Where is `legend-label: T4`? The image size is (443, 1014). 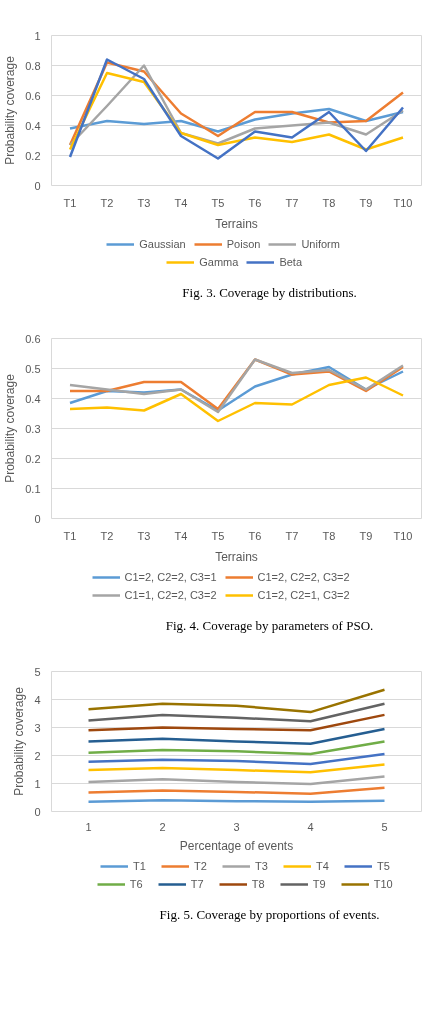 legend-label: T4 is located at coordinates (323, 866).